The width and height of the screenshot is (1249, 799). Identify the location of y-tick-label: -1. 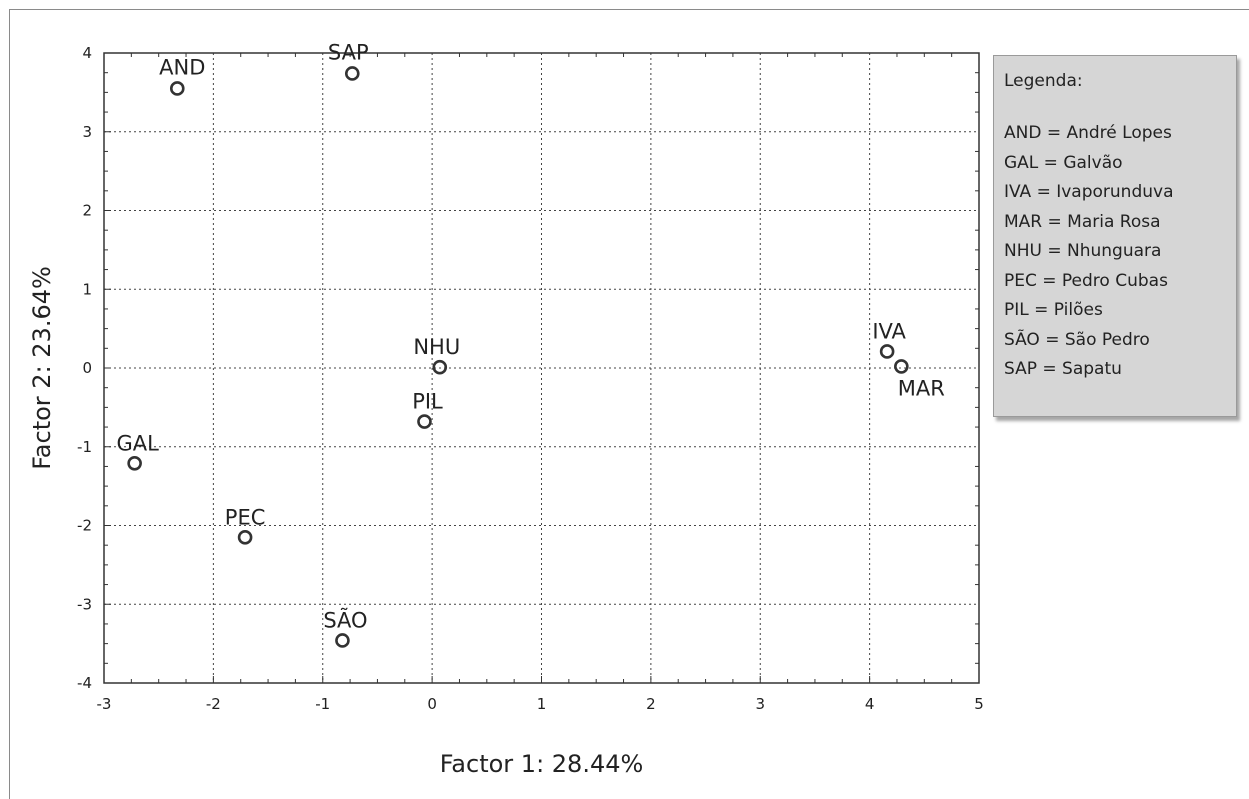
(84, 447).